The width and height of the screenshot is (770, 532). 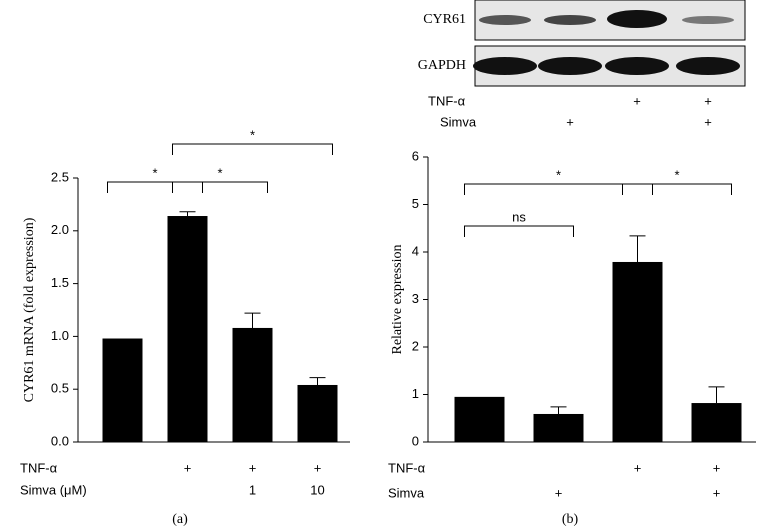 I want to click on y-axis-label: CYR61 mRNA (fold expression), so click(x=29, y=309).